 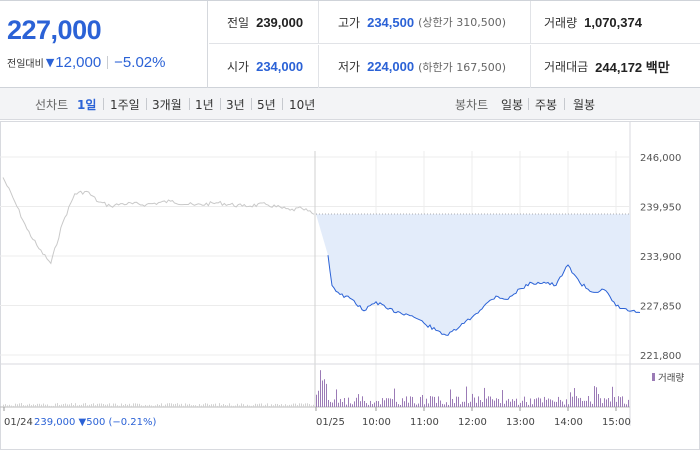 What do you see at coordinates (660, 158) in the screenshot?
I see `y-tick-label: 246,000` at bounding box center [660, 158].